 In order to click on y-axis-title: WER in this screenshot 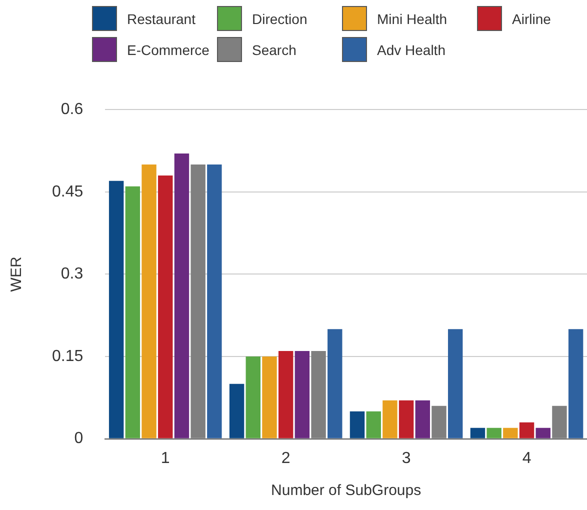, I will do `click(17, 274)`.